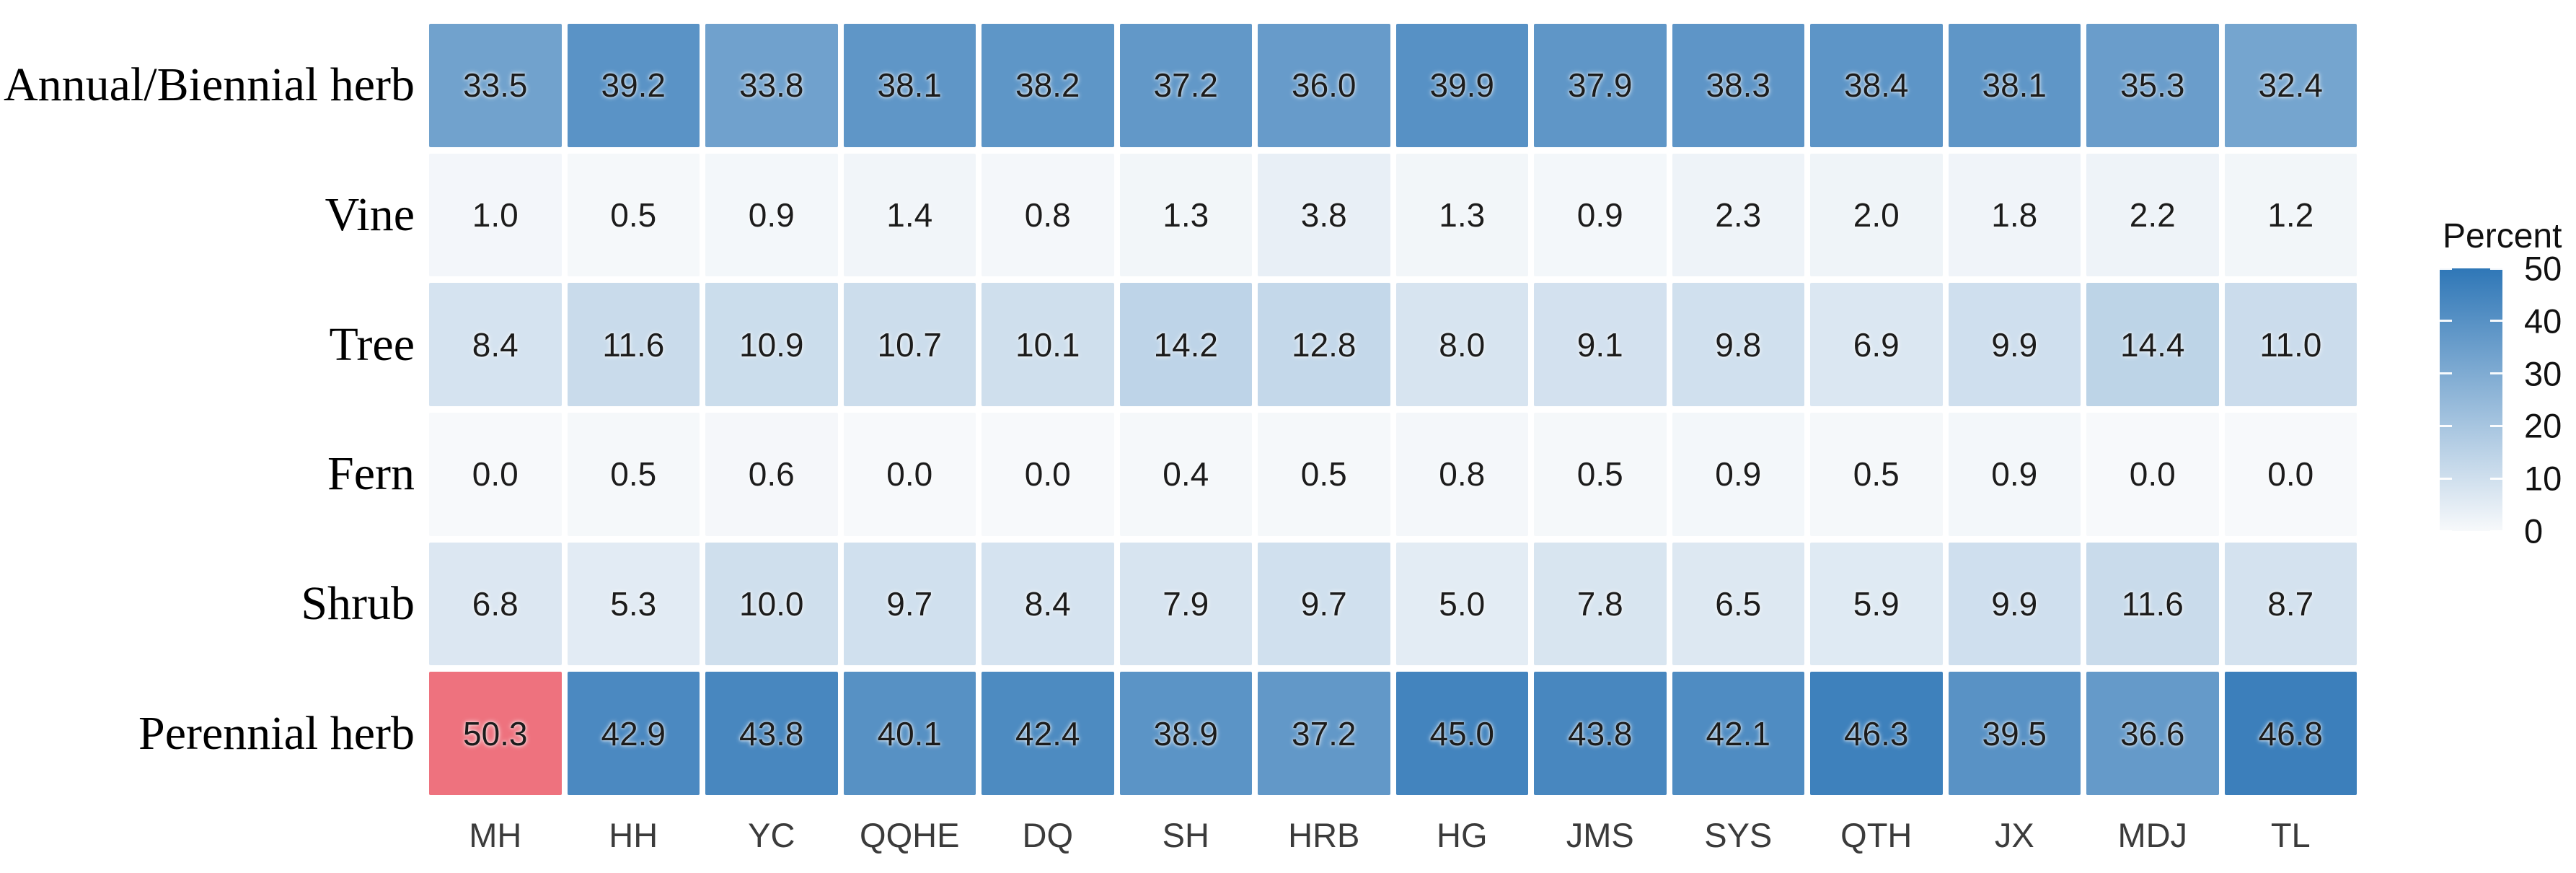  I want to click on heatmap-cell: 10.0, so click(771, 604).